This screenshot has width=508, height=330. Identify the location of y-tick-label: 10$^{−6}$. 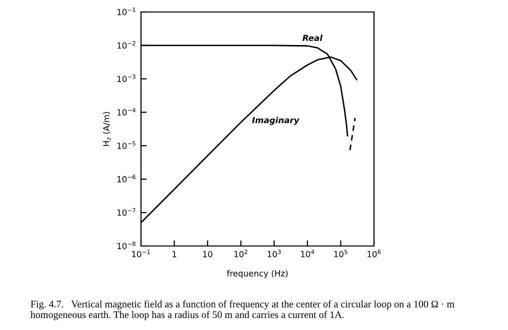
(126, 178).